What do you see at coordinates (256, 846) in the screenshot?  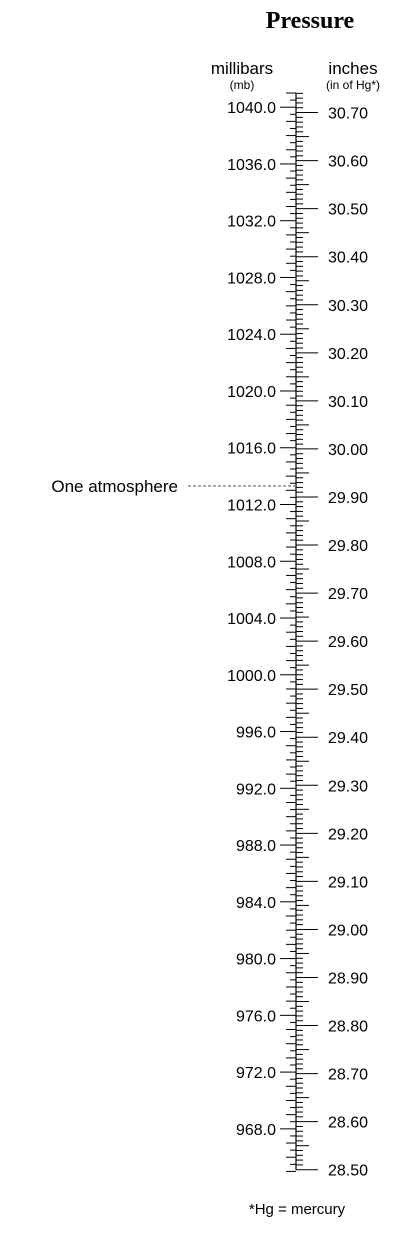 I see `millibars-tick-label: 988.0` at bounding box center [256, 846].